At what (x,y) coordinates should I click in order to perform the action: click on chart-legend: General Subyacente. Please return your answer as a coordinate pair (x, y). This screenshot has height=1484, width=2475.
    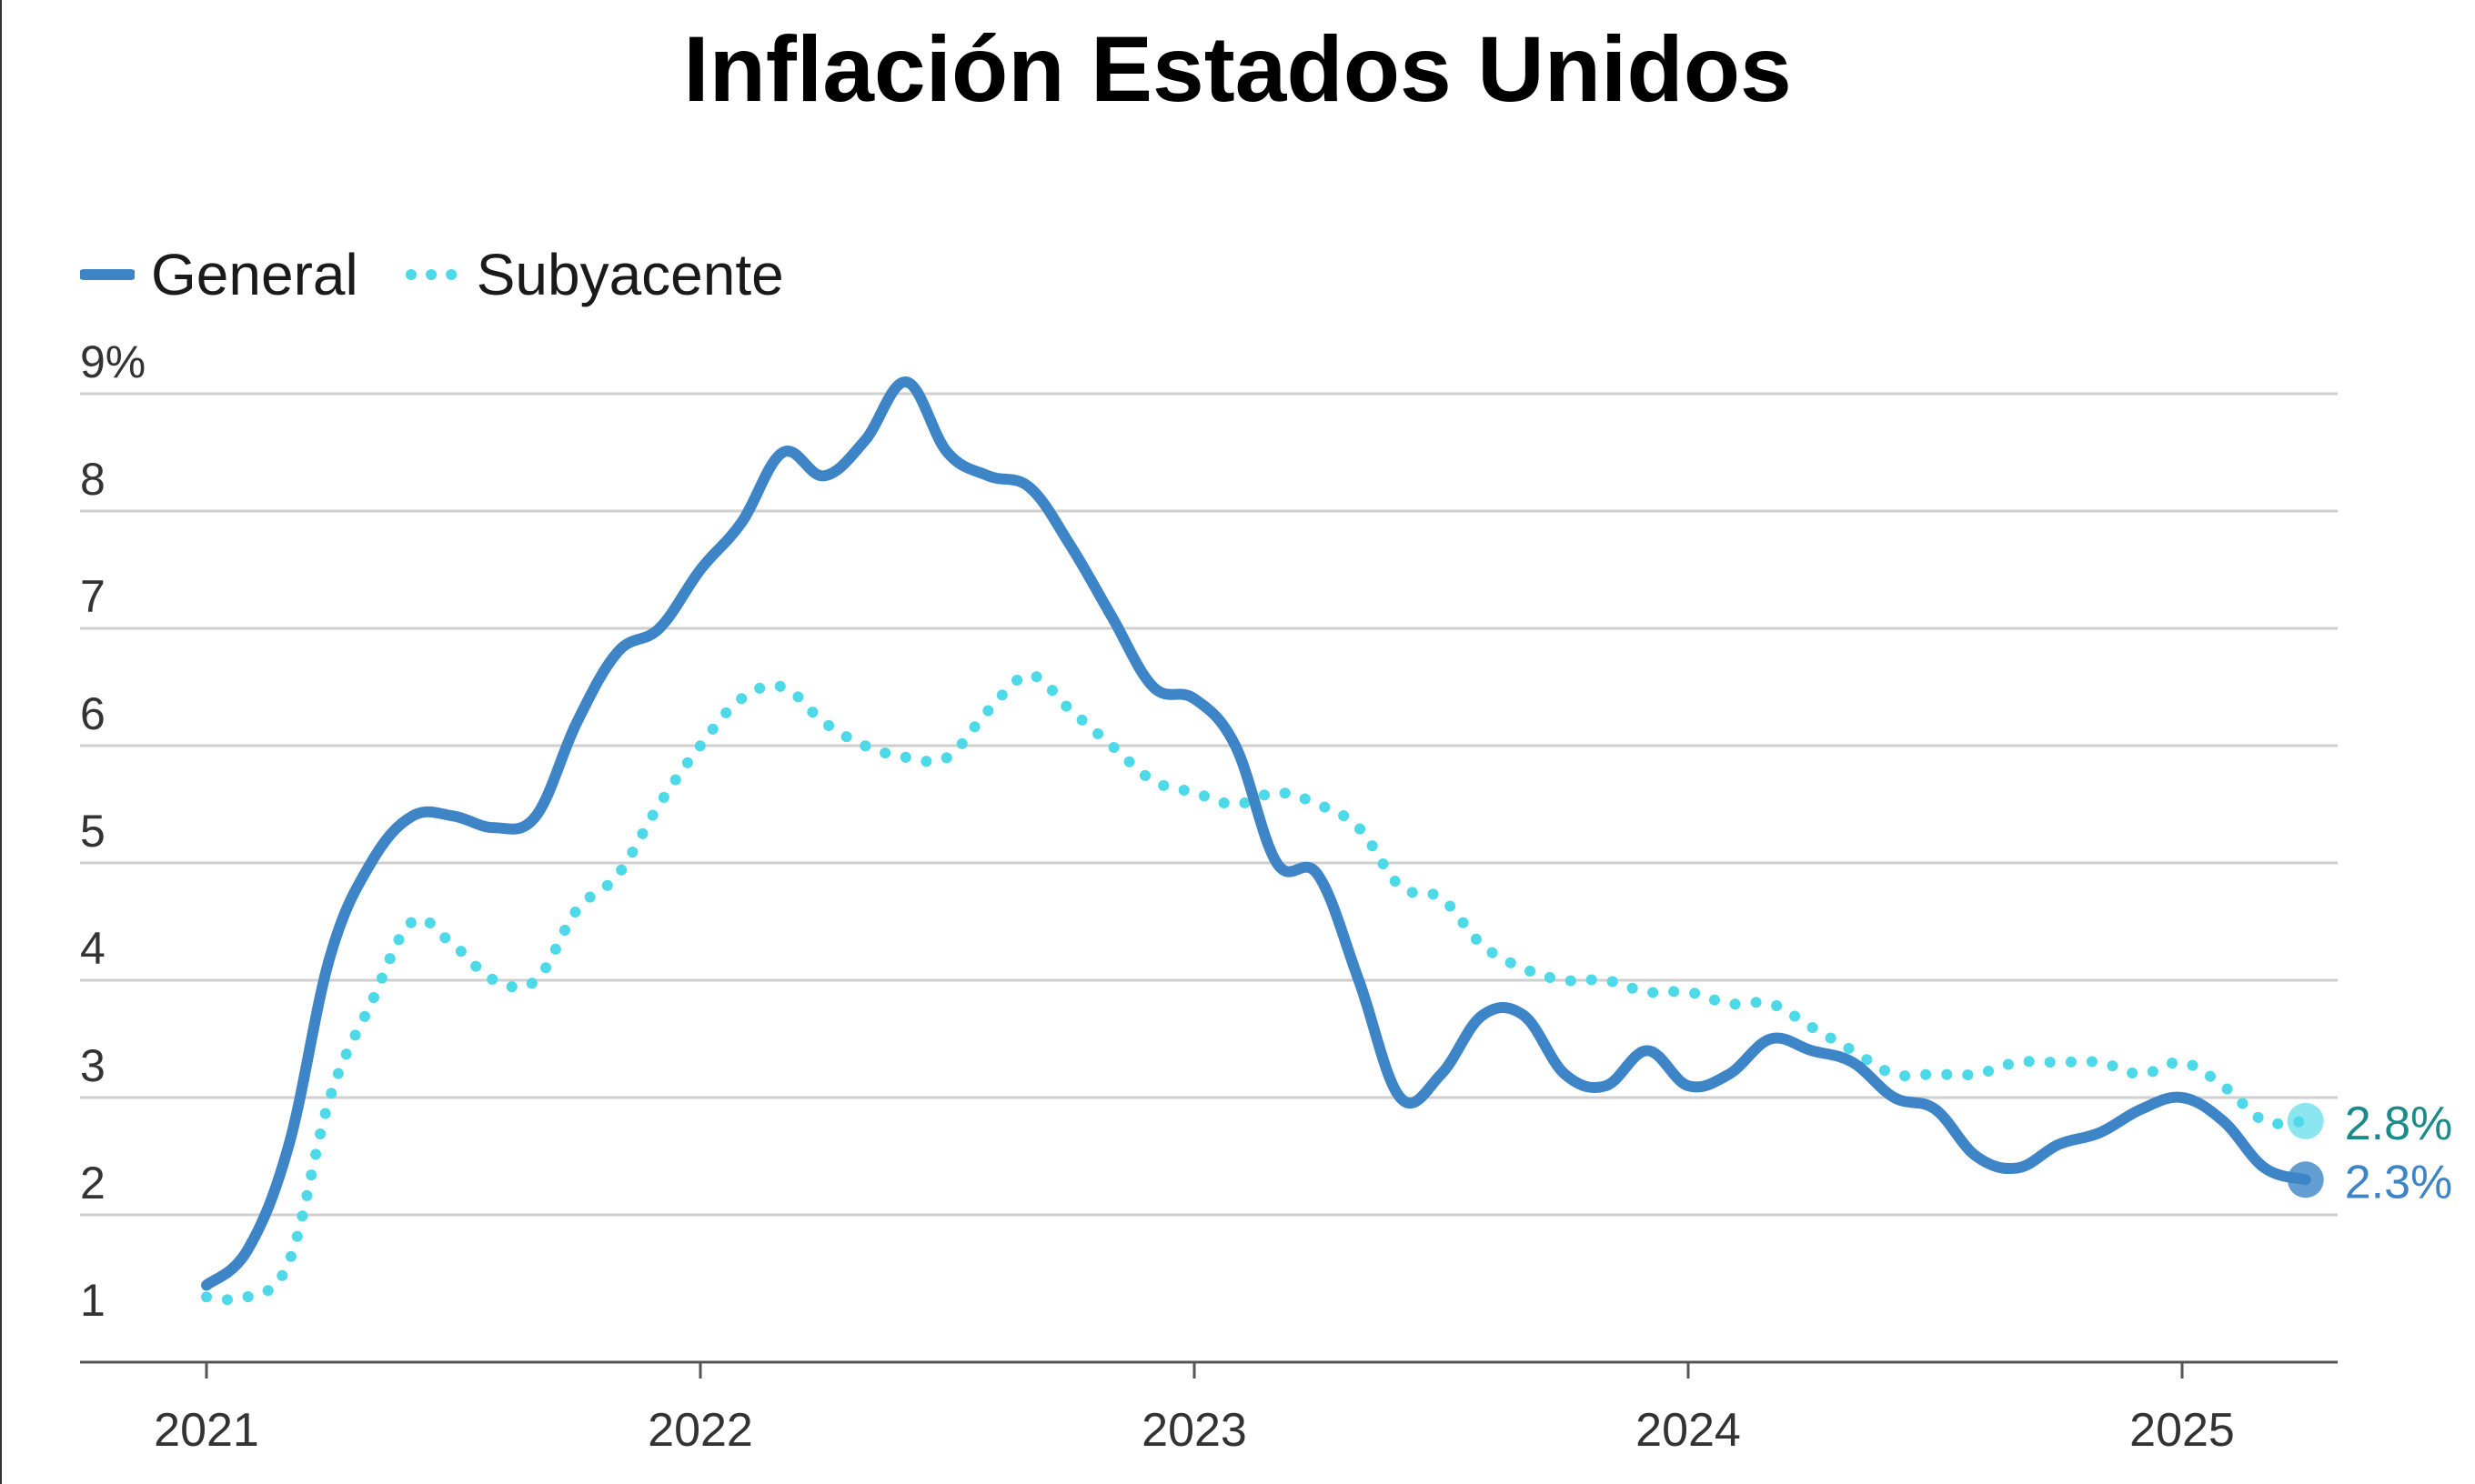
    Looking at the image, I should click on (455, 275).